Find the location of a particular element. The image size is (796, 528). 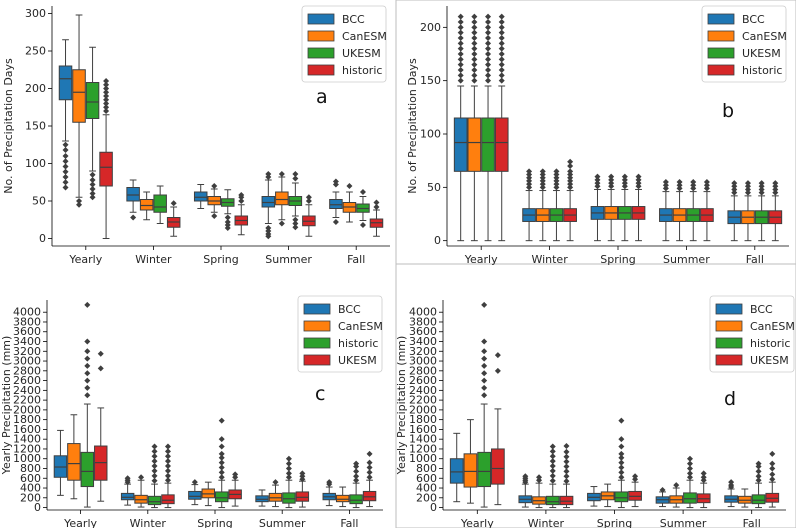

box-BCC-Spring is located at coordinates (597, 207).